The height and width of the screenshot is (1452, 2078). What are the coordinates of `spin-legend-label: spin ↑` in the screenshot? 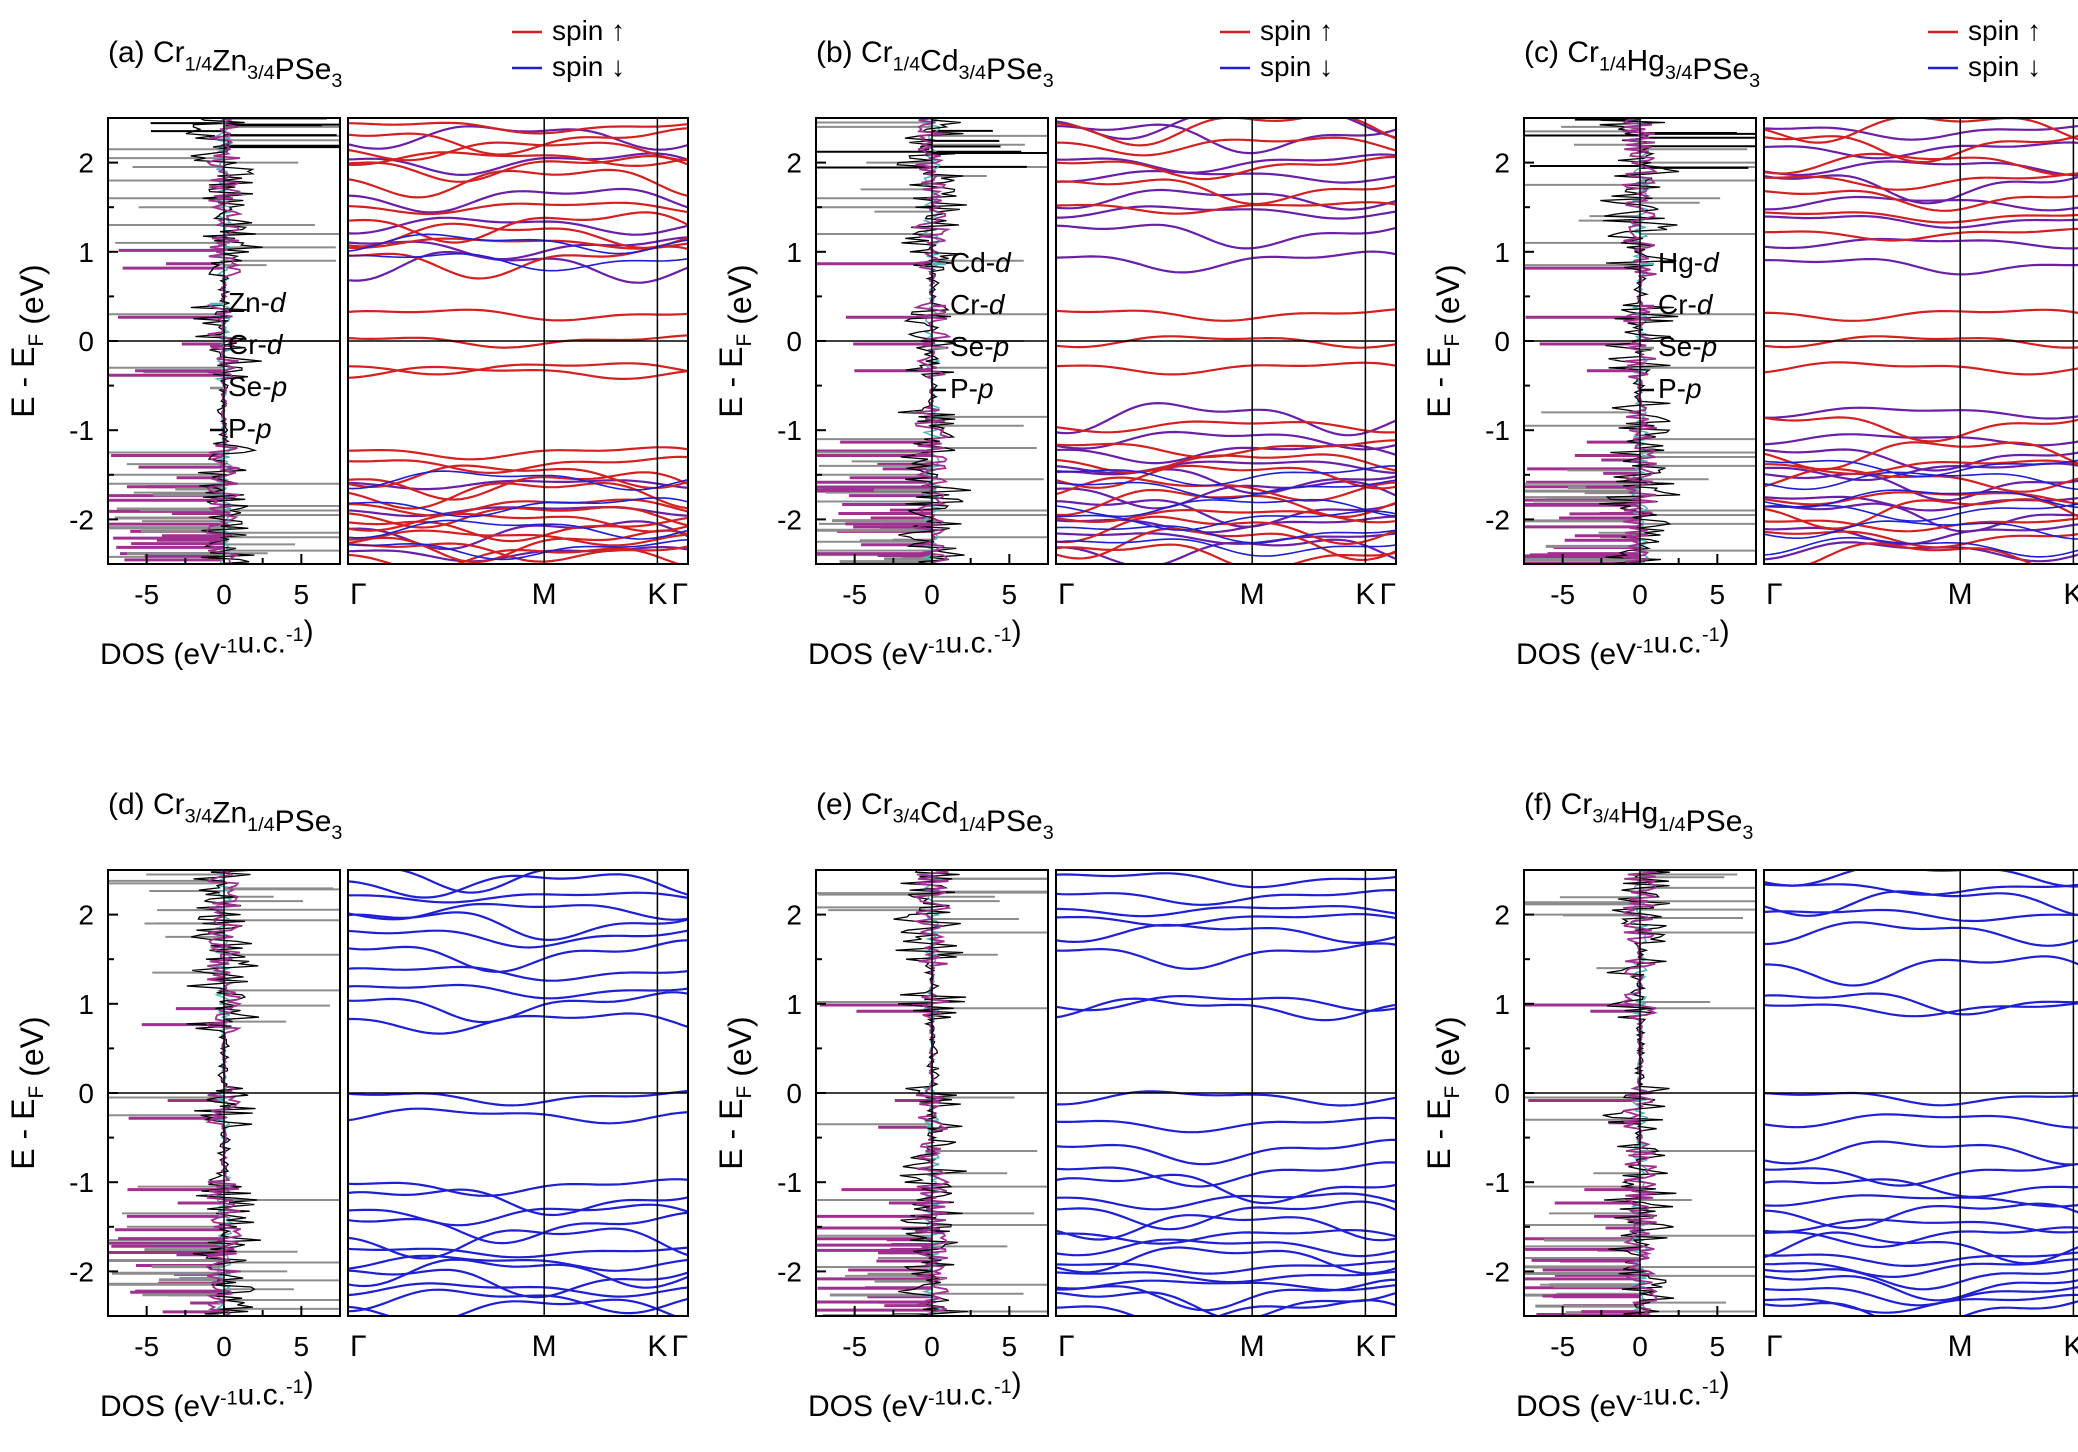 It's located at (2004, 30).